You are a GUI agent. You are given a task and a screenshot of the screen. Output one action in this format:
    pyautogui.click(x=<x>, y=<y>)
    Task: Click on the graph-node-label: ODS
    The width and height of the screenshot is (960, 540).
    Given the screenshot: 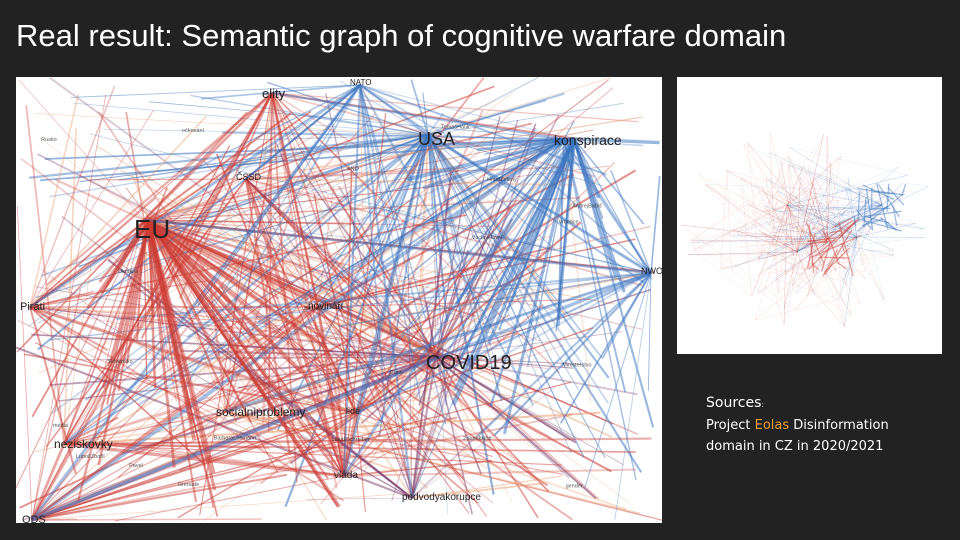 What is the action you would take?
    pyautogui.click(x=34, y=518)
    